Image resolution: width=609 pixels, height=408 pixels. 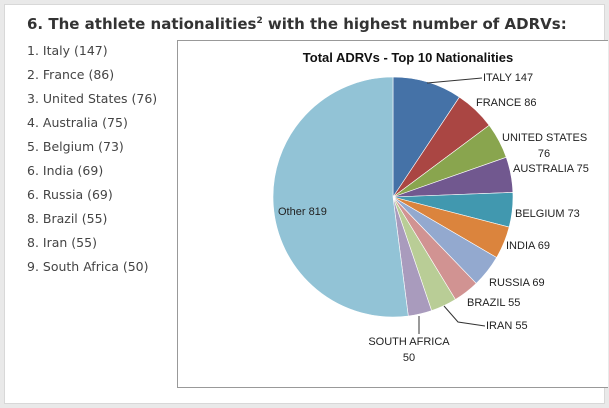 What do you see at coordinates (62, 242) in the screenshot?
I see `list-item: 8. Iran (55)` at bounding box center [62, 242].